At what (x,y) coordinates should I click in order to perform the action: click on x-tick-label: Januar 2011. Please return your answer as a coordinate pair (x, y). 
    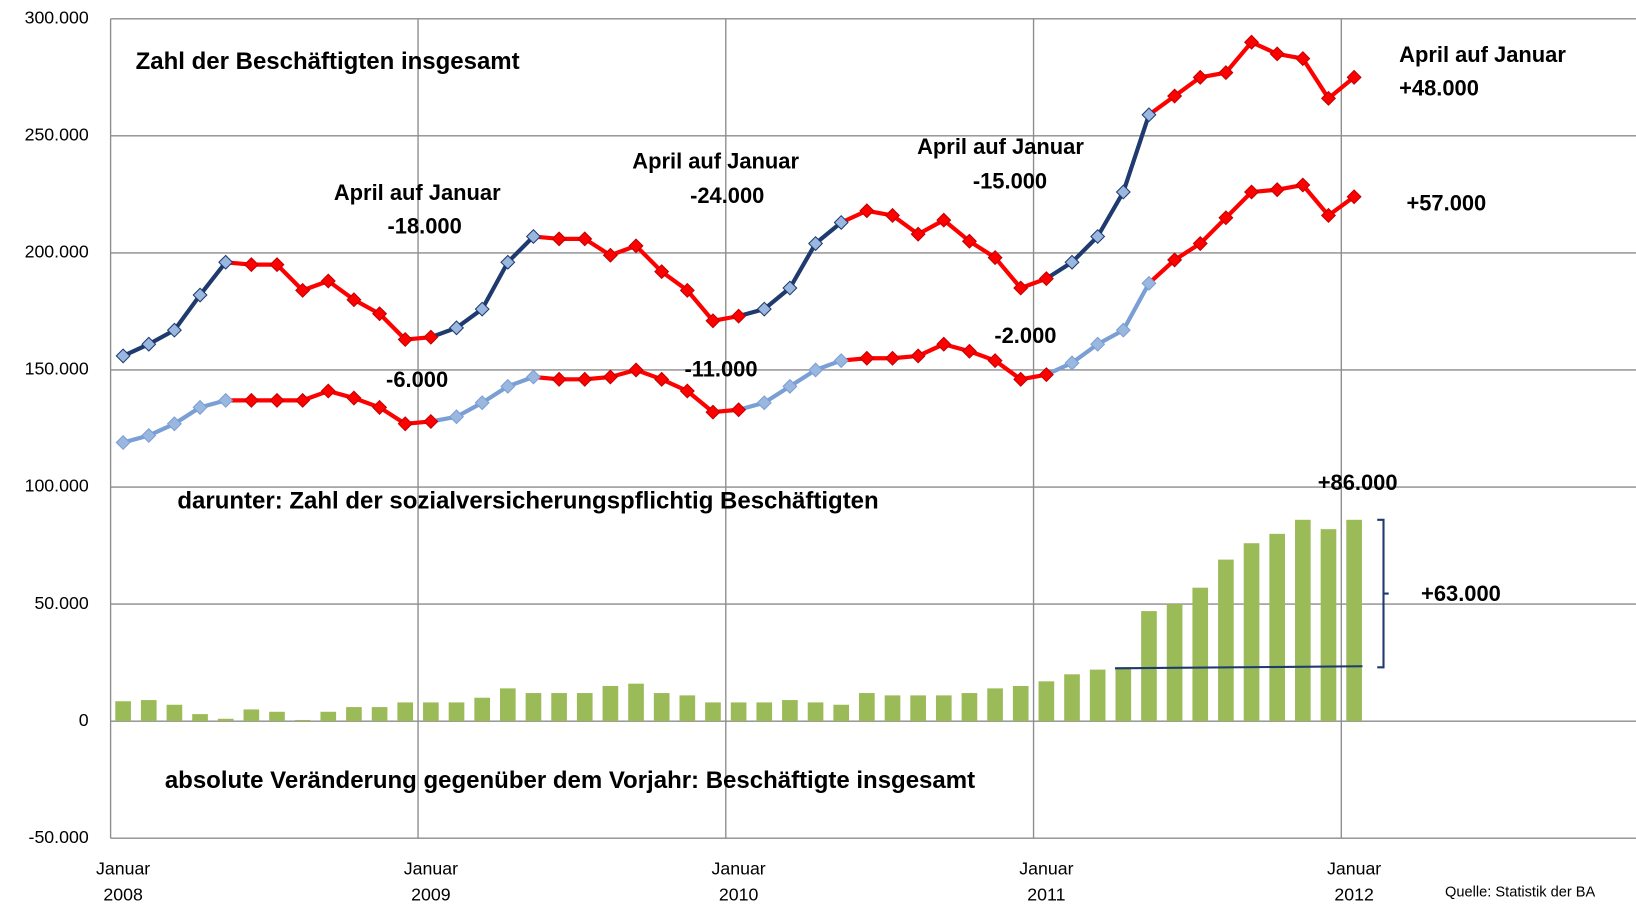
    Looking at the image, I should click on (1046, 881).